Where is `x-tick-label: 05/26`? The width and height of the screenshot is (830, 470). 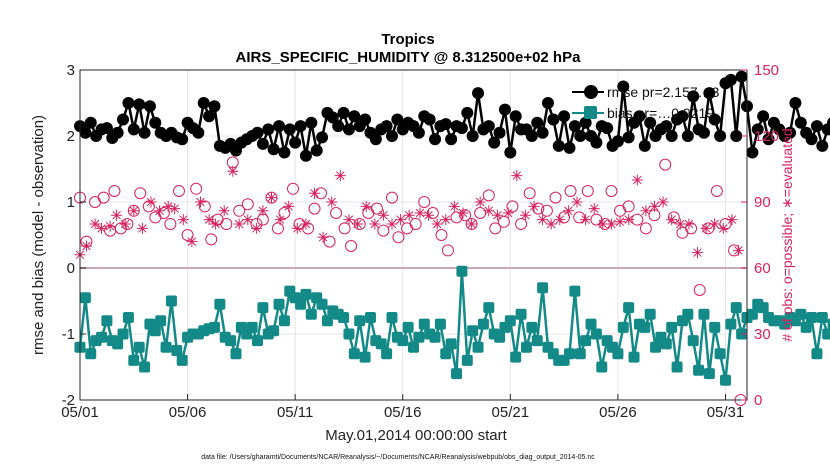 x-tick-label: 05/26 is located at coordinates (618, 412).